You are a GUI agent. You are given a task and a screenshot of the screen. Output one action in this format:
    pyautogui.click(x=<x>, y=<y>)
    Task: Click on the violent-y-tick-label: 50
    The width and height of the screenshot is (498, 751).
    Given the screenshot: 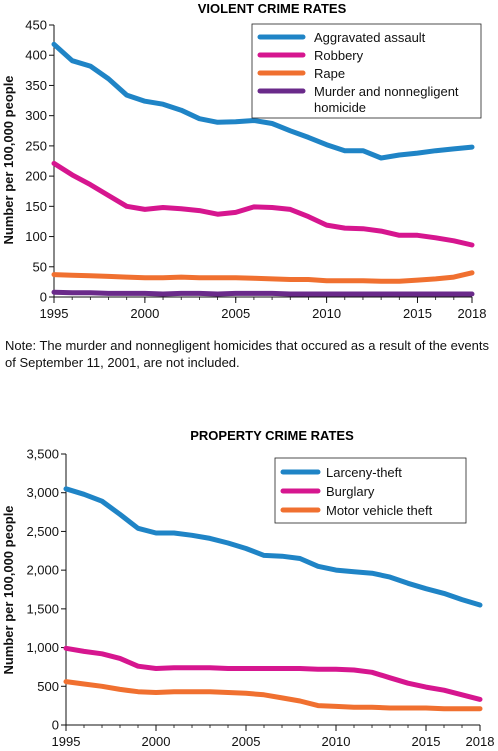 What is the action you would take?
    pyautogui.click(x=40, y=266)
    